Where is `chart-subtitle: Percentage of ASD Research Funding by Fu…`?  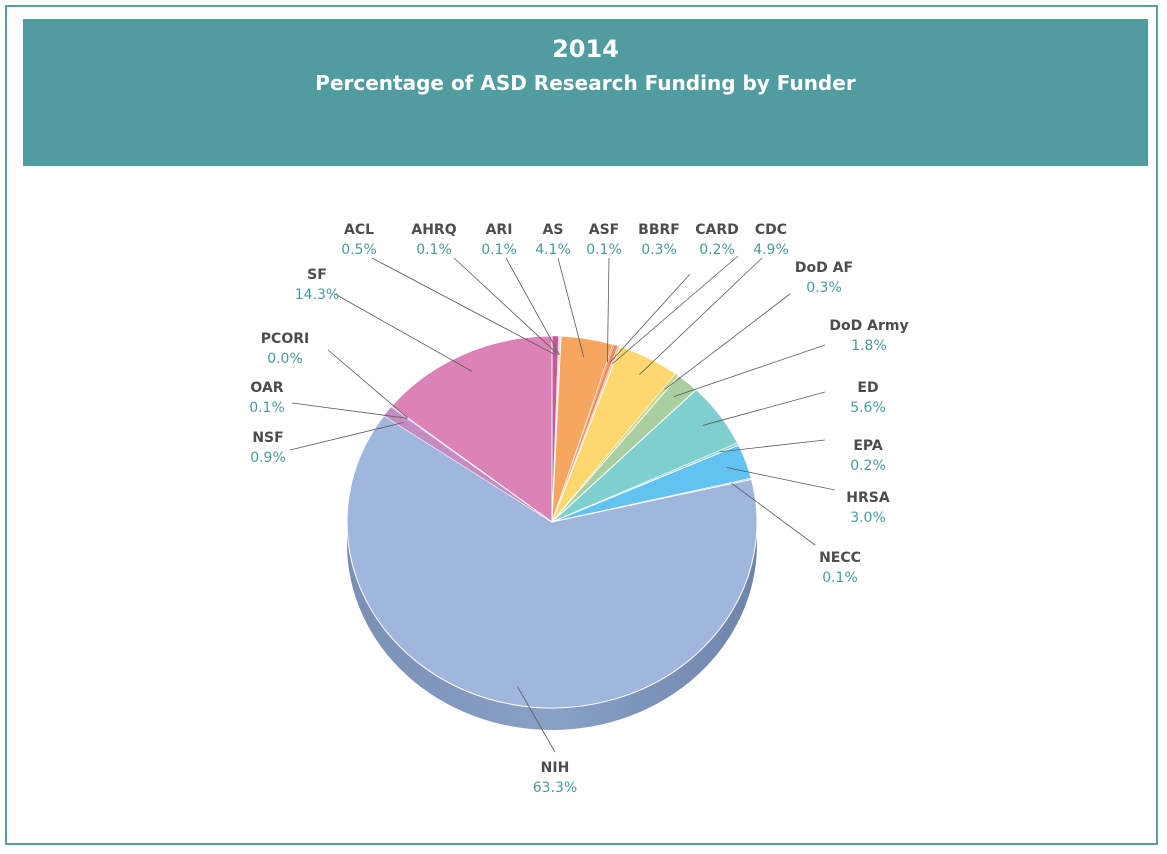
chart-subtitle: Percentage of ASD Research Funding by Fu… is located at coordinates (585, 83).